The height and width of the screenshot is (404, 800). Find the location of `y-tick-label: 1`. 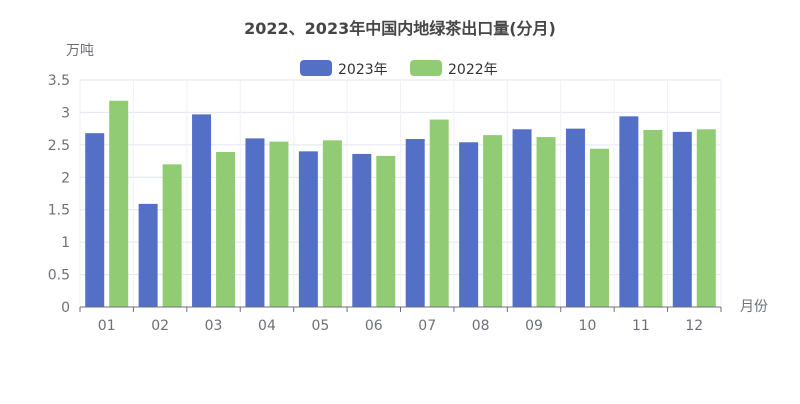

y-tick-label: 1 is located at coordinates (65, 243).